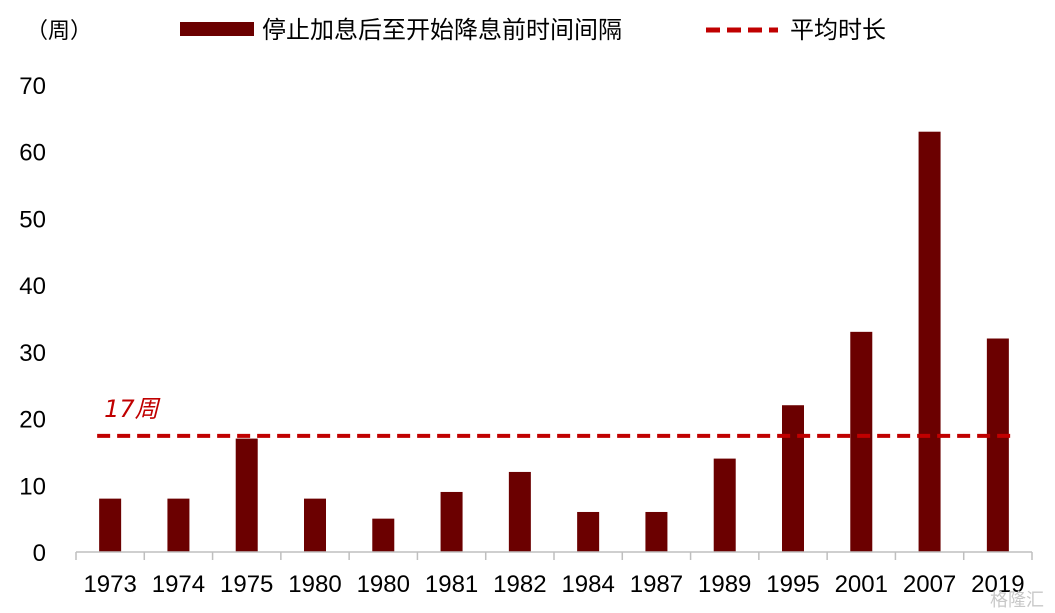 This screenshot has width=1055, height=613. I want to click on x-tick-label: 1982, so click(519, 584).